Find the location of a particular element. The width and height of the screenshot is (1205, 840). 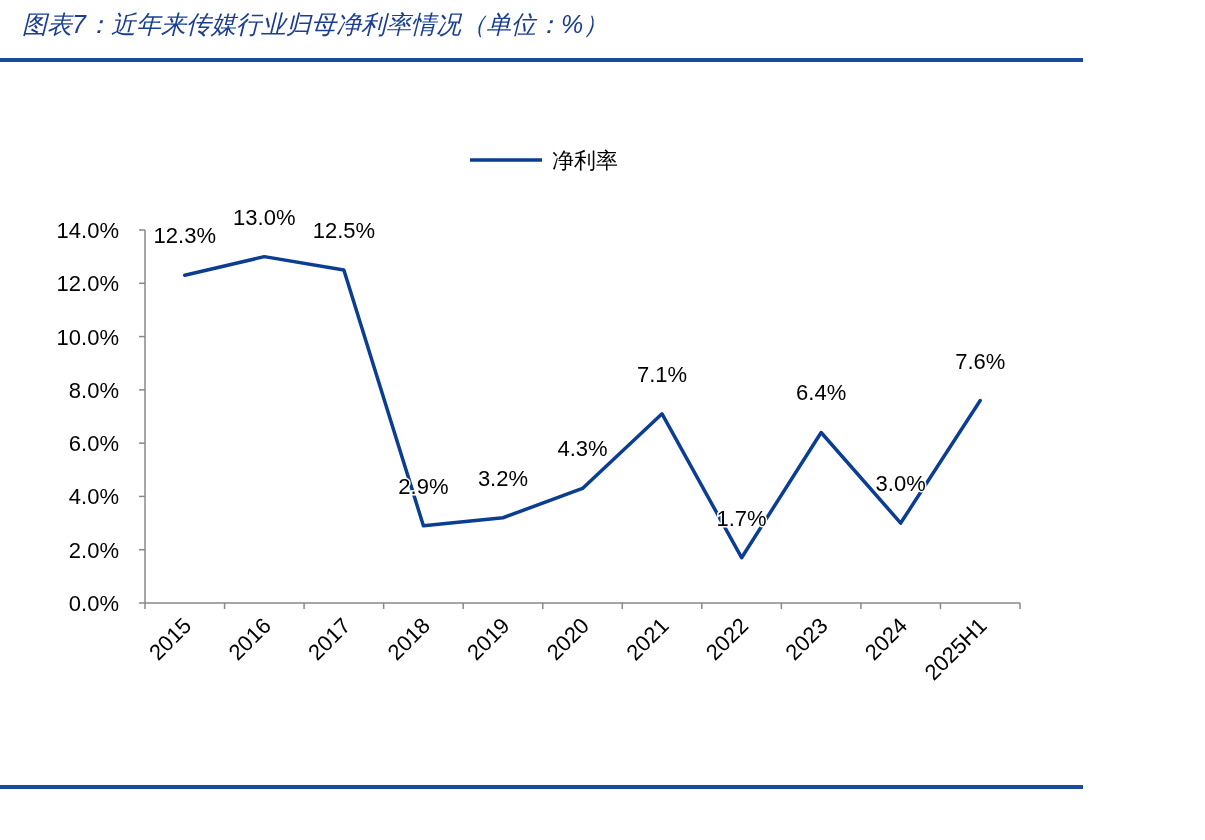

y-tick-label: 2.0% is located at coordinates (93, 550).